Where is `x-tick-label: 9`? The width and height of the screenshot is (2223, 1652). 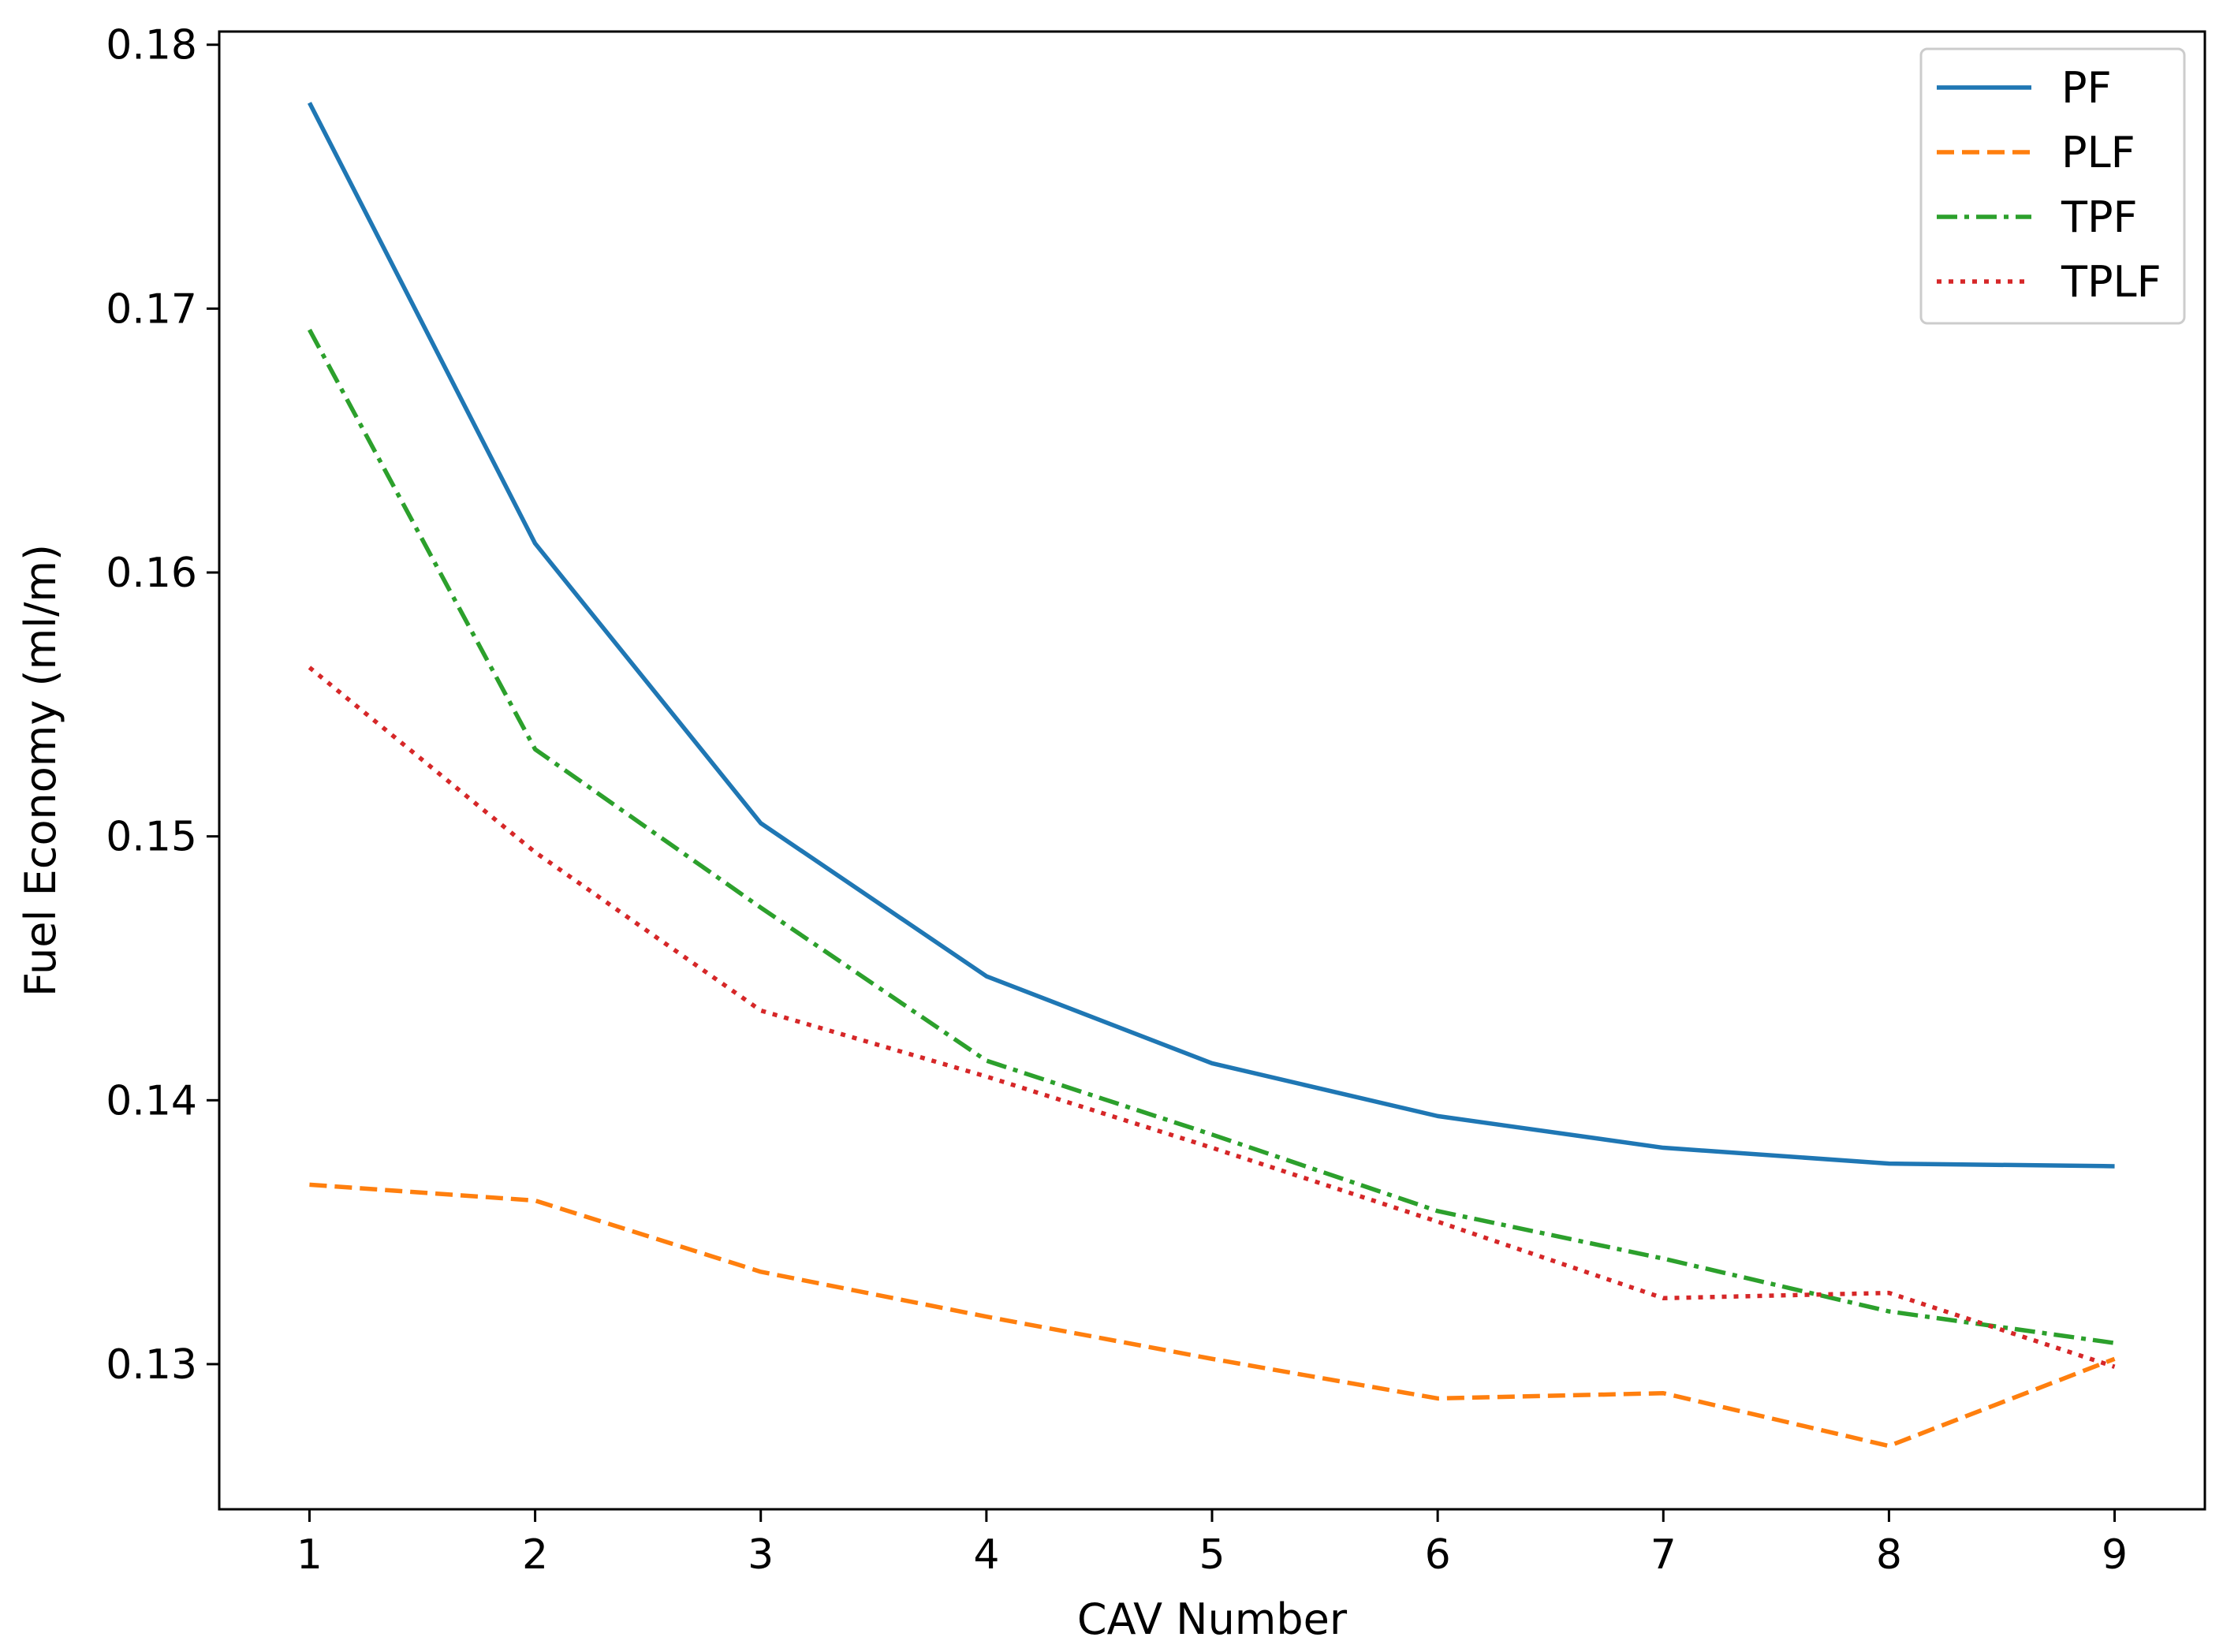
x-tick-label: 9 is located at coordinates (2115, 1555).